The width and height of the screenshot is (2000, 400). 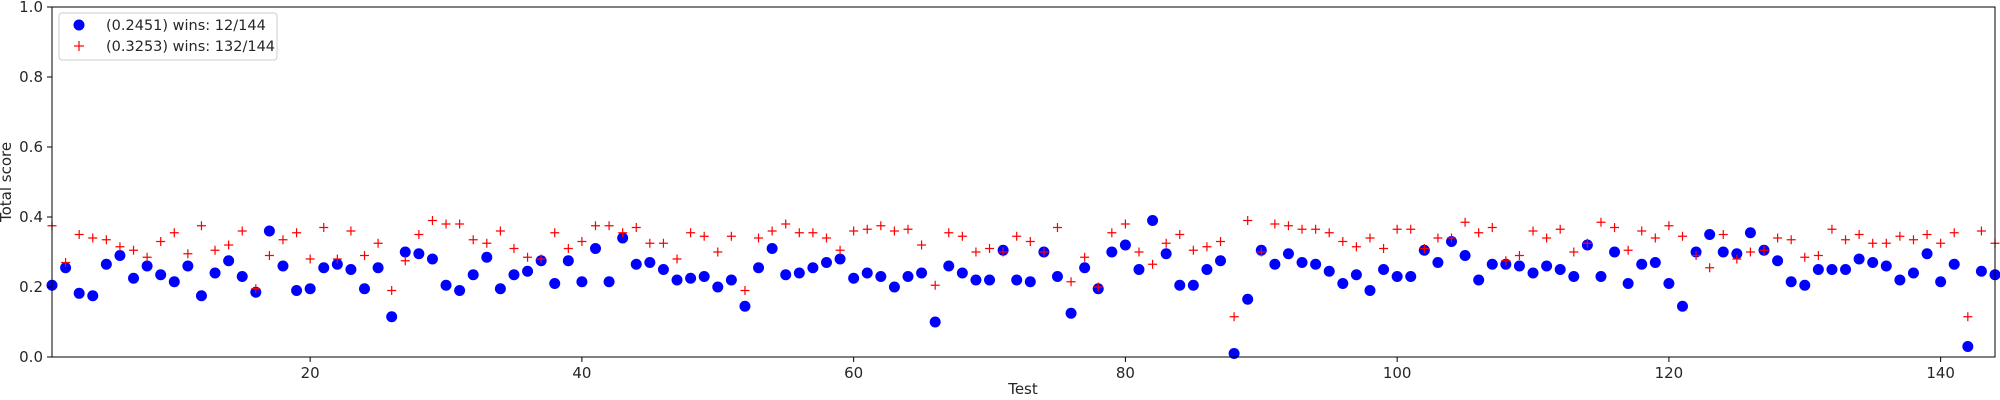 I want to click on y-tick-label: 0.6, so click(x=31, y=147).